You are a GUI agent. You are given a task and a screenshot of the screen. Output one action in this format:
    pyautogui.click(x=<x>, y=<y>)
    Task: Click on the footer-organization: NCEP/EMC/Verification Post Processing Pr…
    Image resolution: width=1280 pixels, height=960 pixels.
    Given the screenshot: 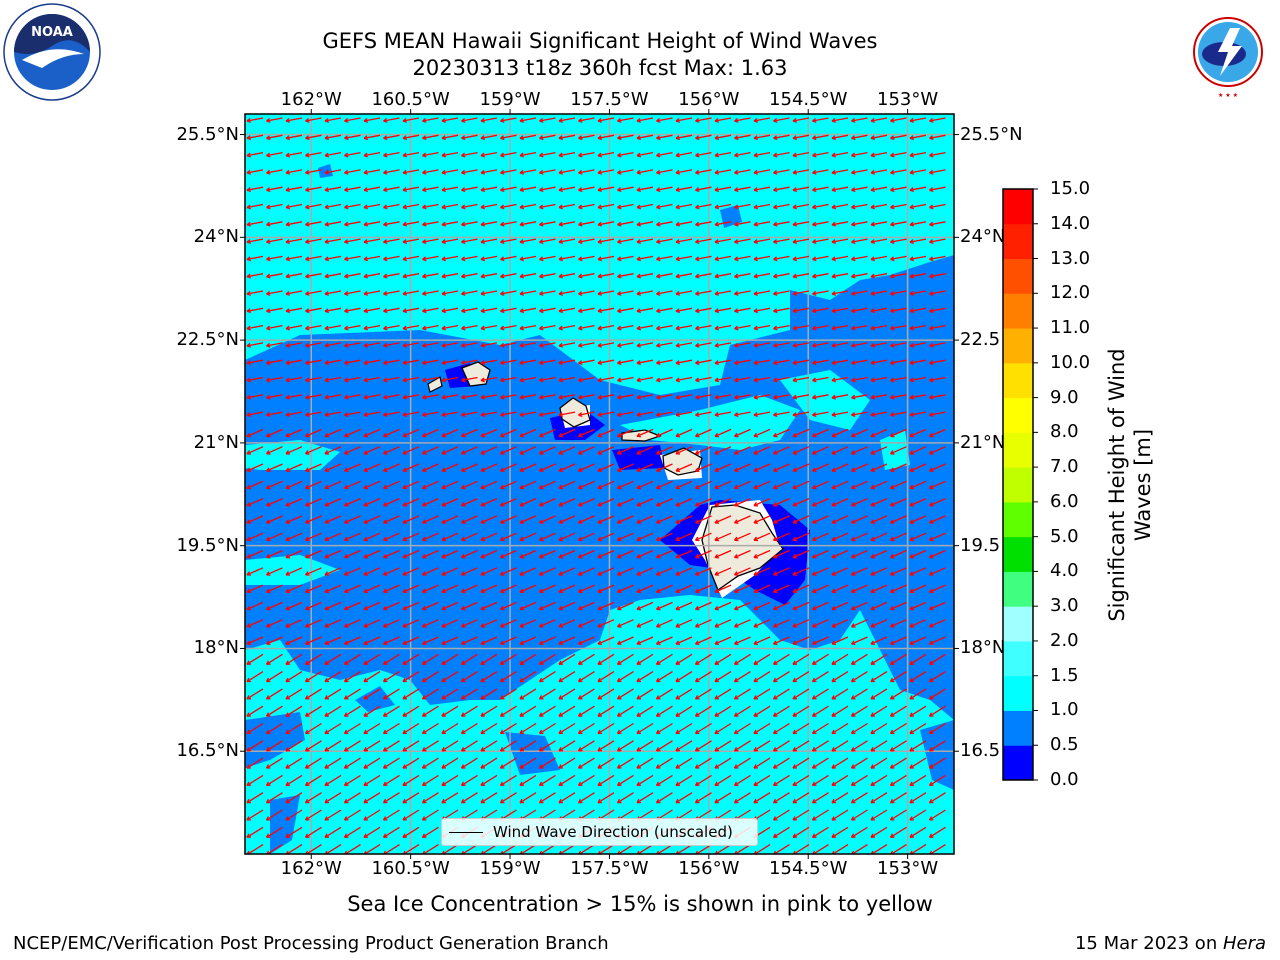 What is the action you would take?
    pyautogui.click(x=311, y=943)
    